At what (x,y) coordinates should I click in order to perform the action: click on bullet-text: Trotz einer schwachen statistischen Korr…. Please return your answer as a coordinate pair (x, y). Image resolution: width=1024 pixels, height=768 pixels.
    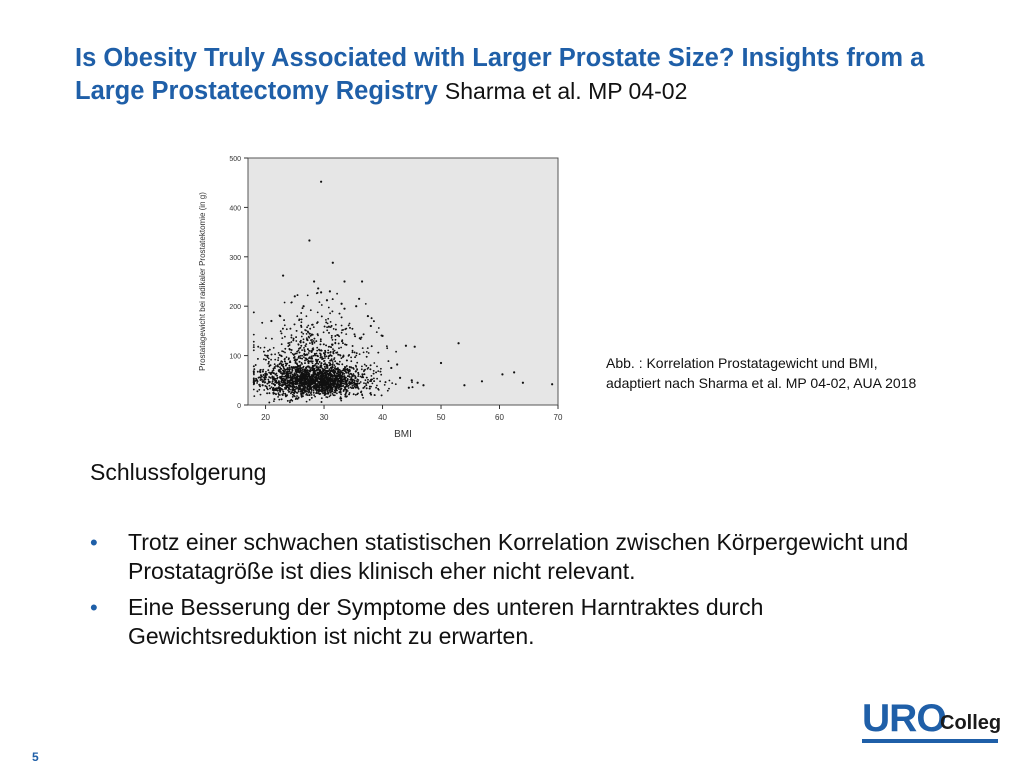
    Looking at the image, I should click on (518, 556).